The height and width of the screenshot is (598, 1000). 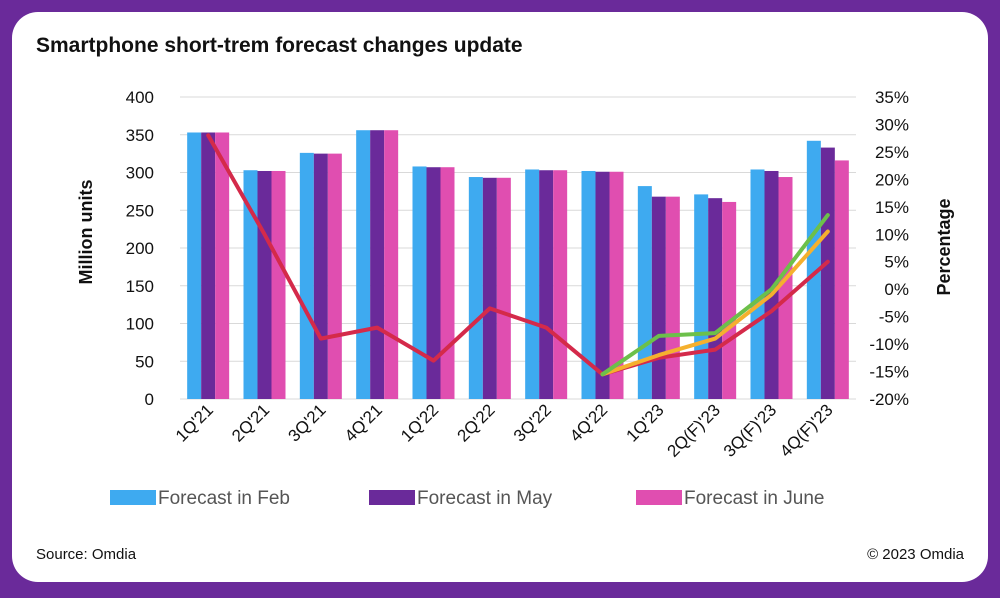 What do you see at coordinates (140, 210) in the screenshot?
I see `y-tick-label: 250` at bounding box center [140, 210].